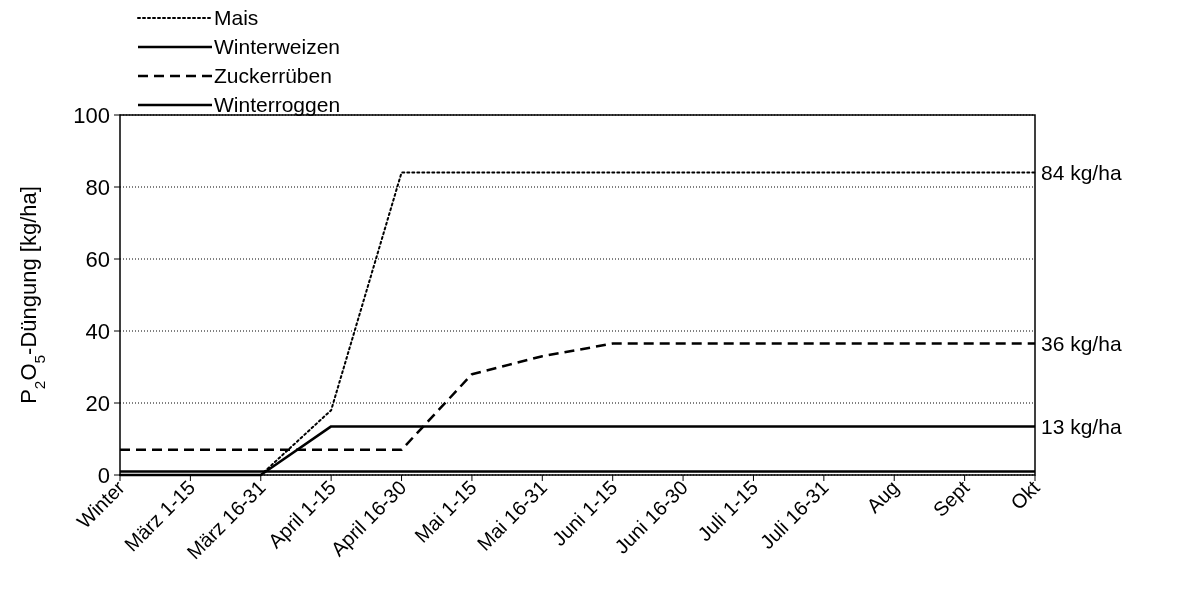 The width and height of the screenshot is (1181, 610). I want to click on y-tick-label: 60, so click(97, 259).